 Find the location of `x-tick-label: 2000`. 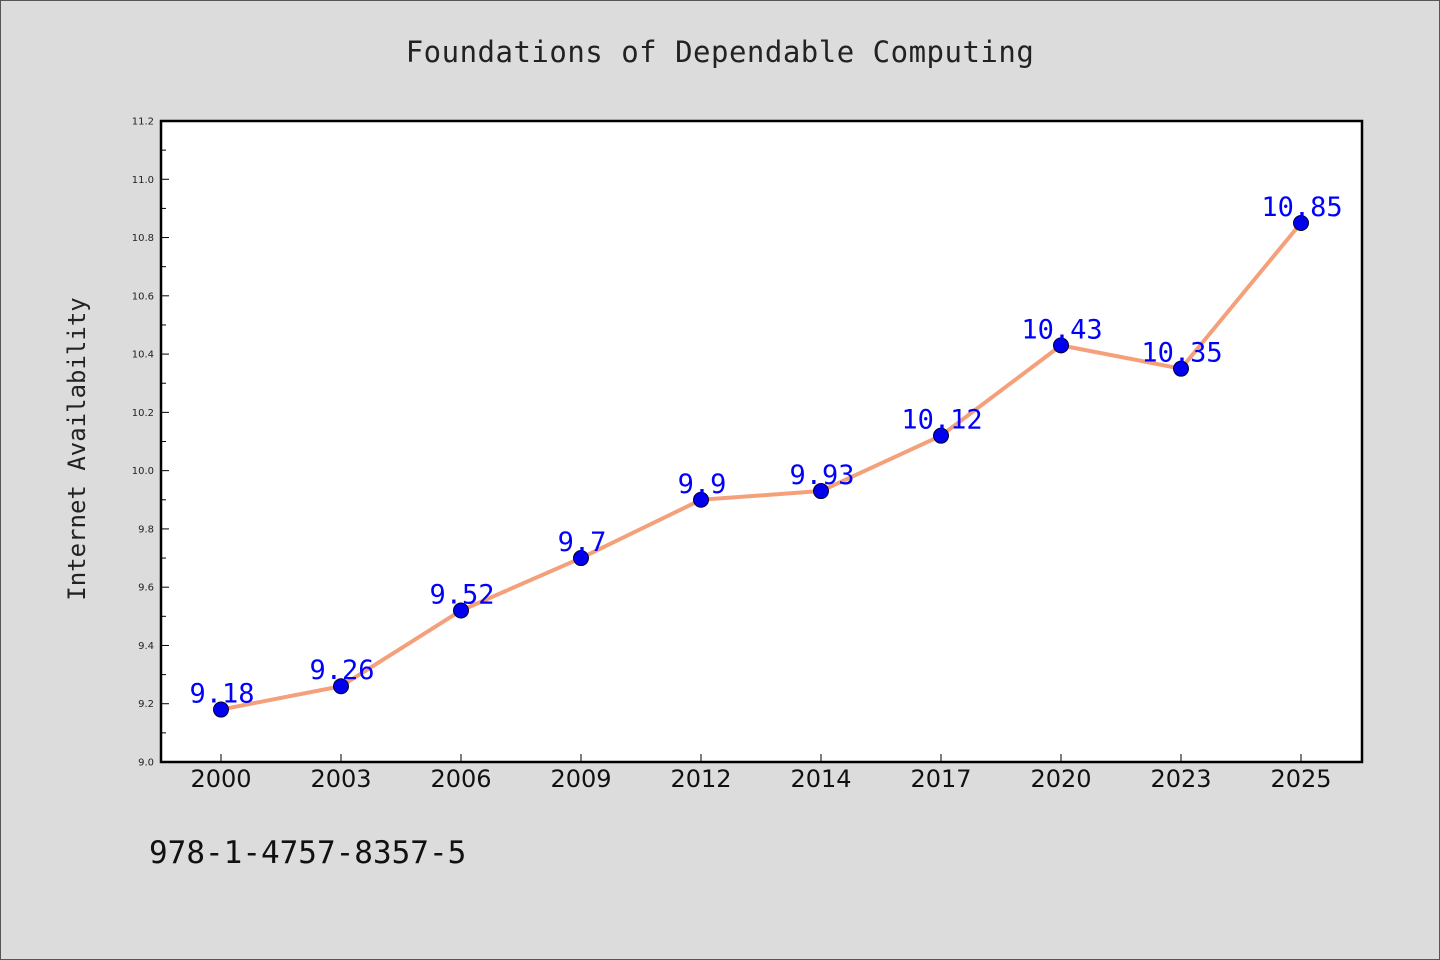

x-tick-label: 2000 is located at coordinates (220, 779).